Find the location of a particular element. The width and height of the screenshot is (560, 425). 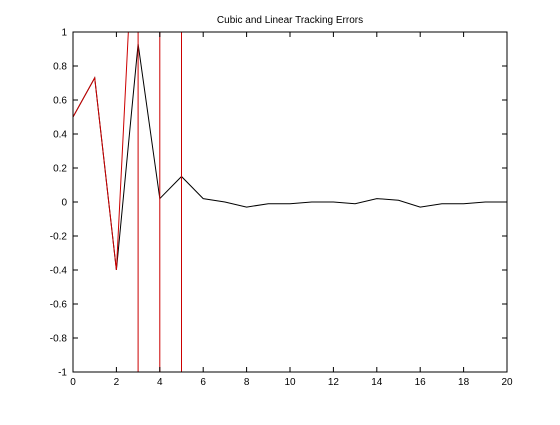

x-tick-label: 18 is located at coordinates (464, 382).